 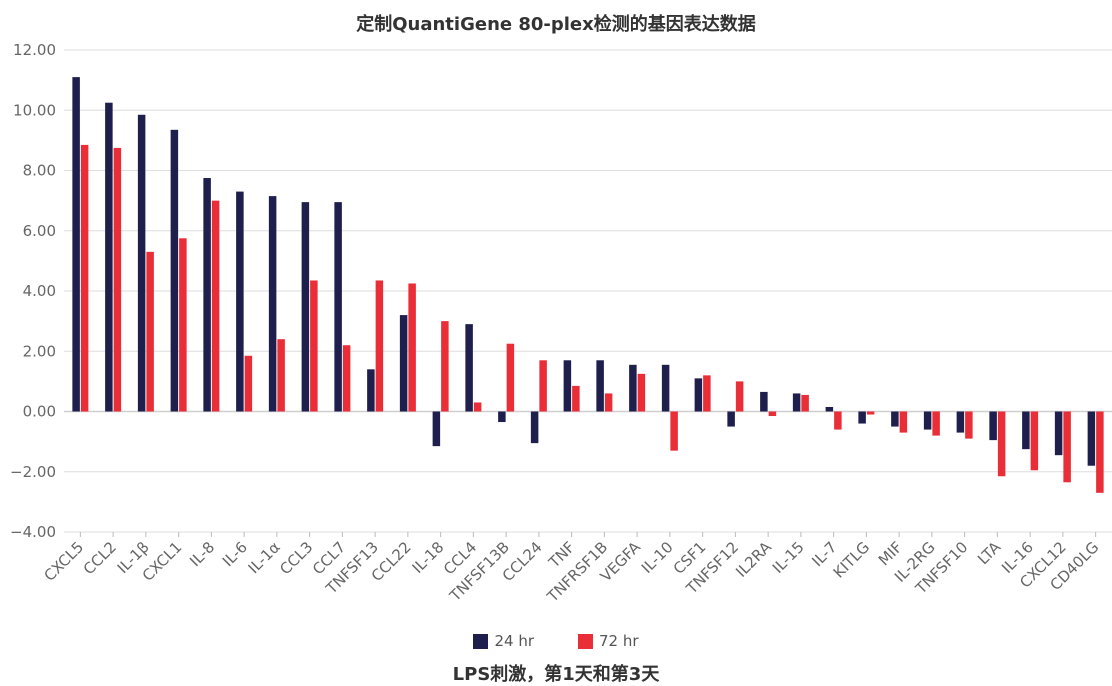 I want to click on y-tick-label: 12.00, so click(x=34, y=50).